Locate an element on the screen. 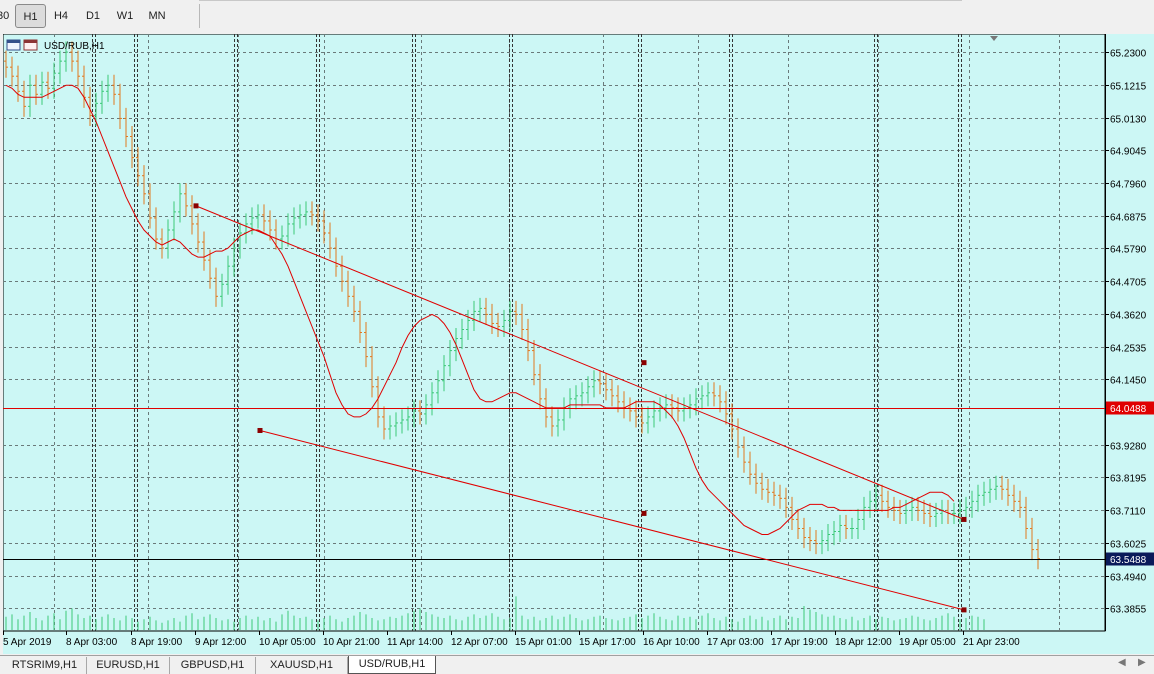 The width and height of the screenshot is (1154, 674). time-tick-label: 5 Apr 2019 is located at coordinates (27, 642).